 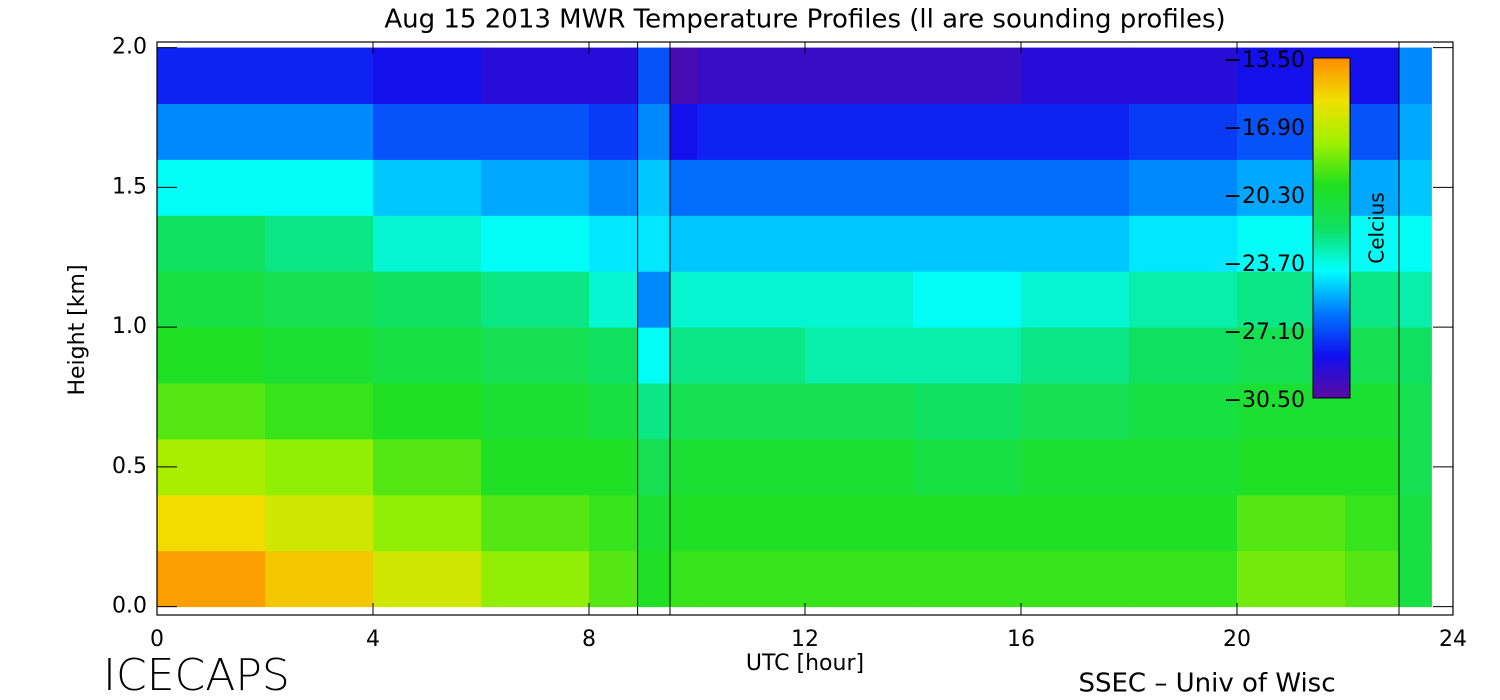 I want to click on x-tick-label: 4, so click(x=373, y=639).